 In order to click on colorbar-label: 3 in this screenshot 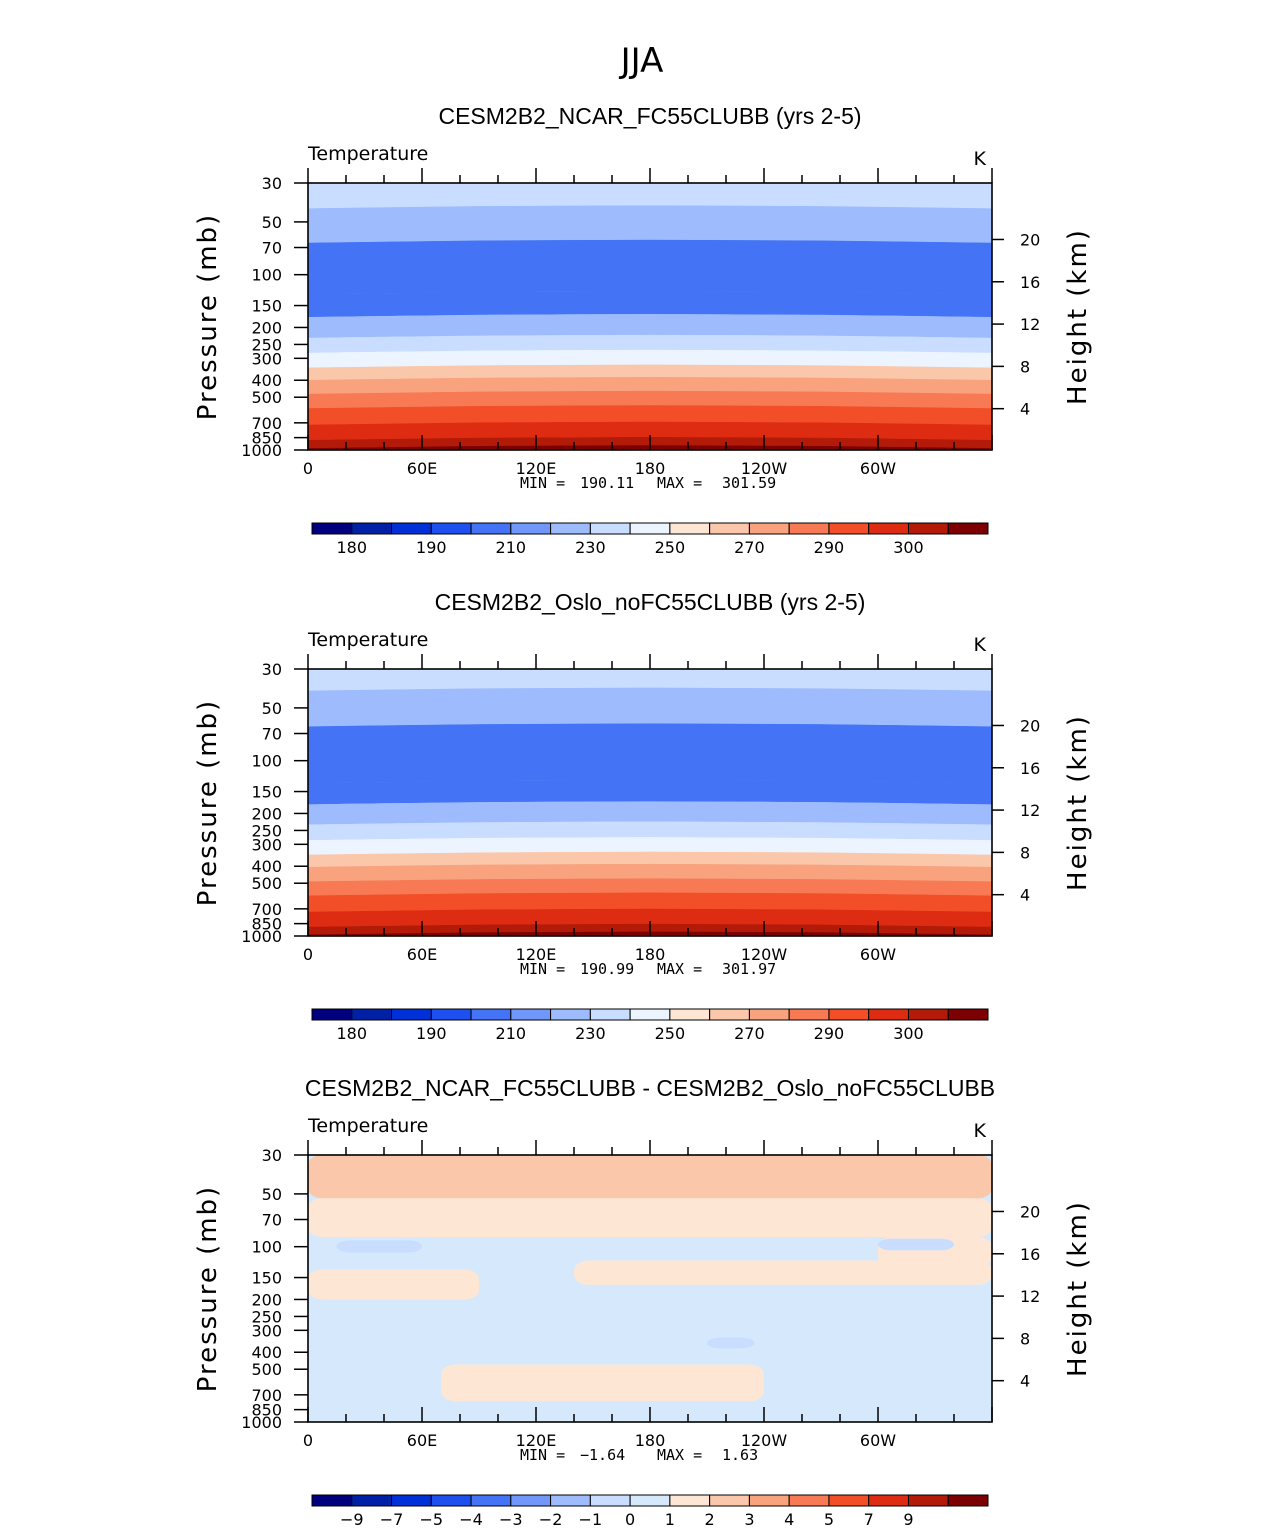, I will do `click(749, 1519)`.